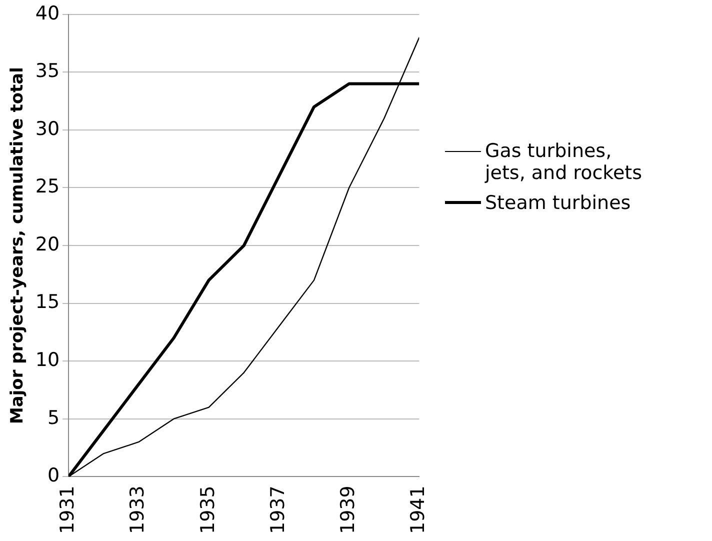 This screenshot has width=712, height=541. Describe the element at coordinates (564, 162) in the screenshot. I see `legend-label: Gas turbines, jets, and rockets` at that location.